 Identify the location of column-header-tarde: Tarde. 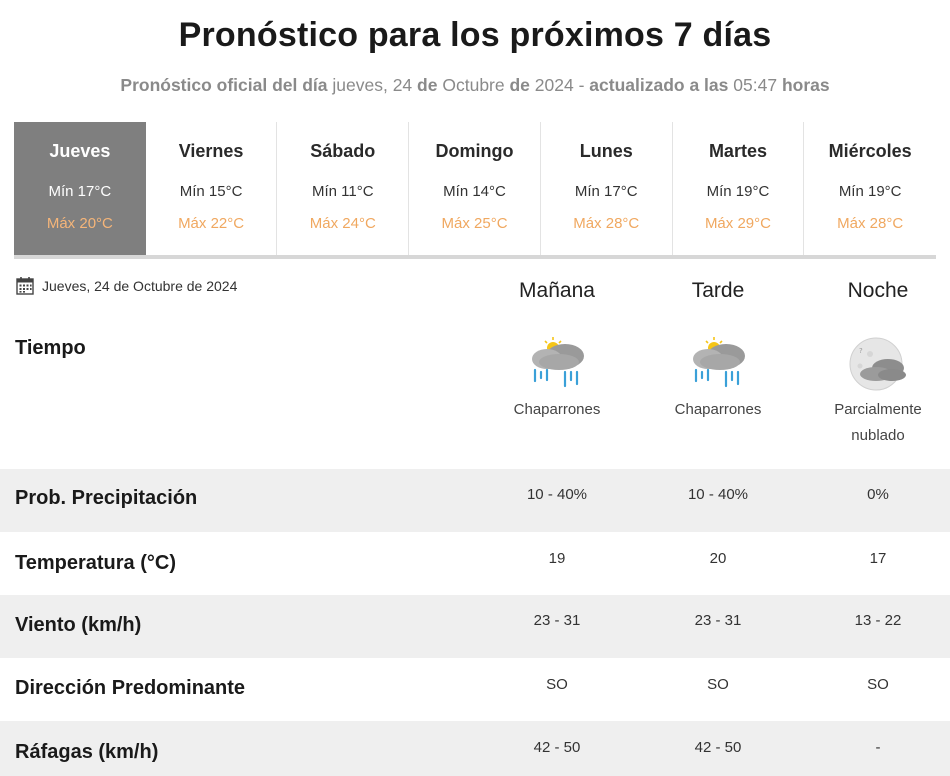
(718, 290).